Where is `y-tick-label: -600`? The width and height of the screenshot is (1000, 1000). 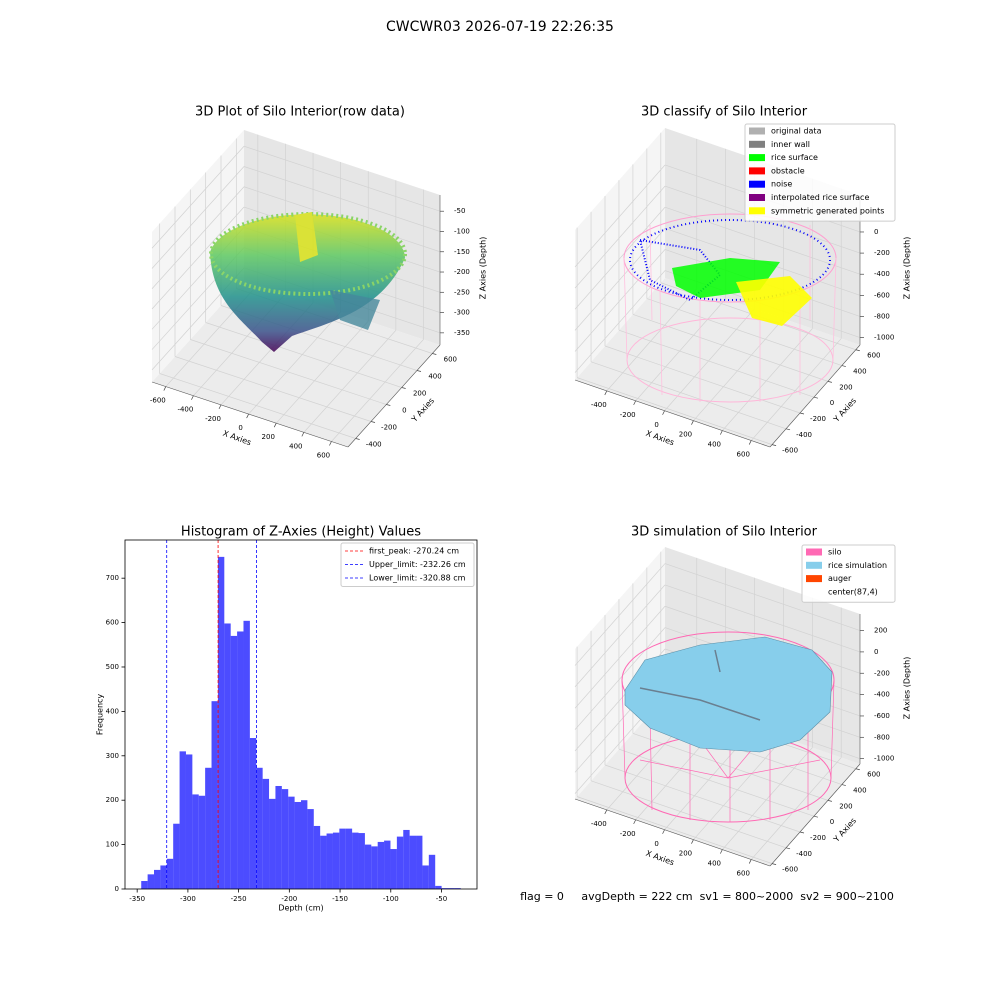 y-tick-label: -600 is located at coordinates (790, 451).